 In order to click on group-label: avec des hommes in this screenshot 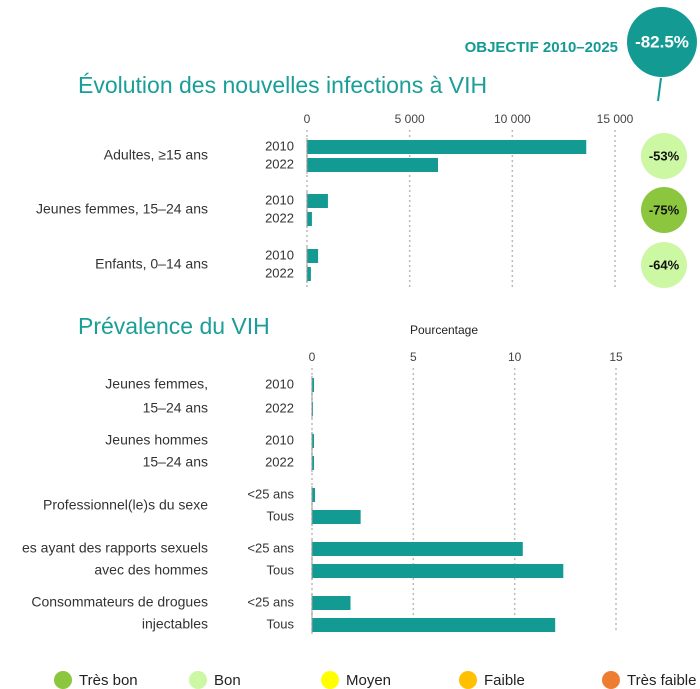, I will do `click(151, 570)`.